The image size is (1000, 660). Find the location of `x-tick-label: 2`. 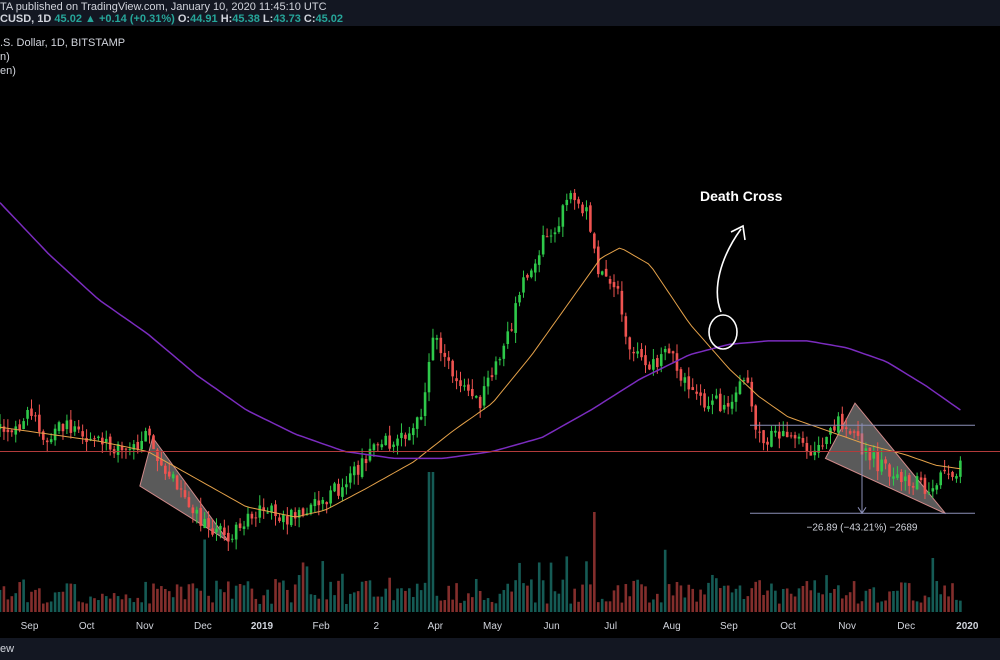

x-tick-label: 2 is located at coordinates (376, 626).